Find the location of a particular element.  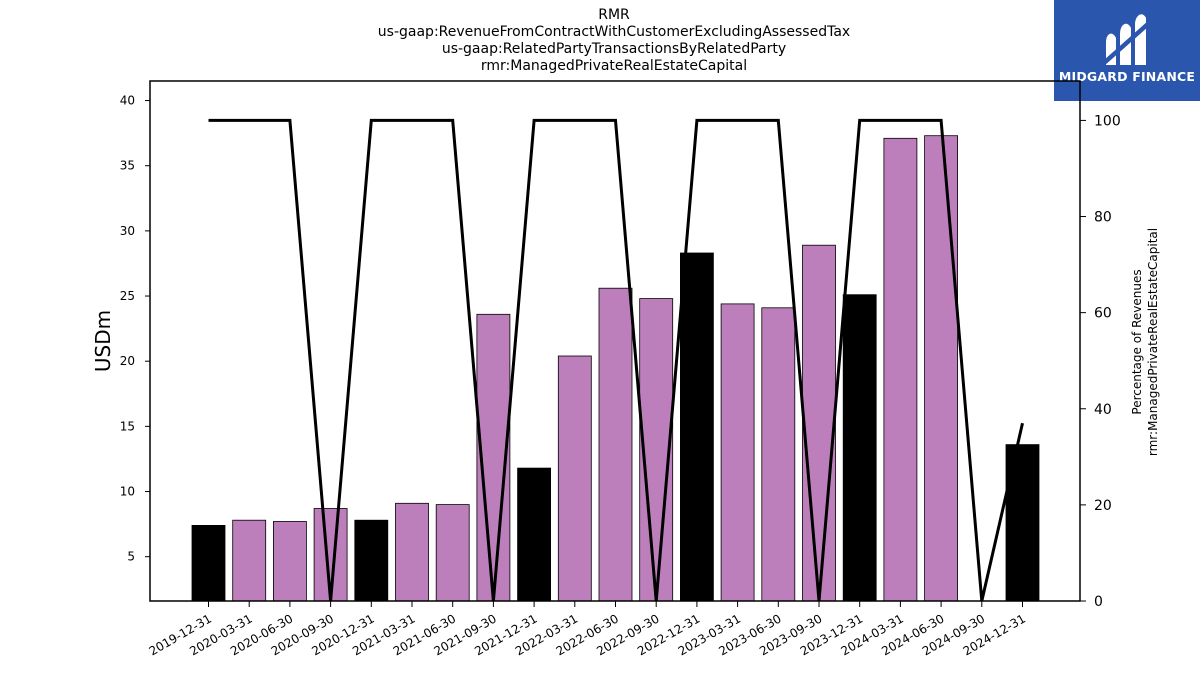

midgard-logo-icon is located at coordinates (1126, 40).